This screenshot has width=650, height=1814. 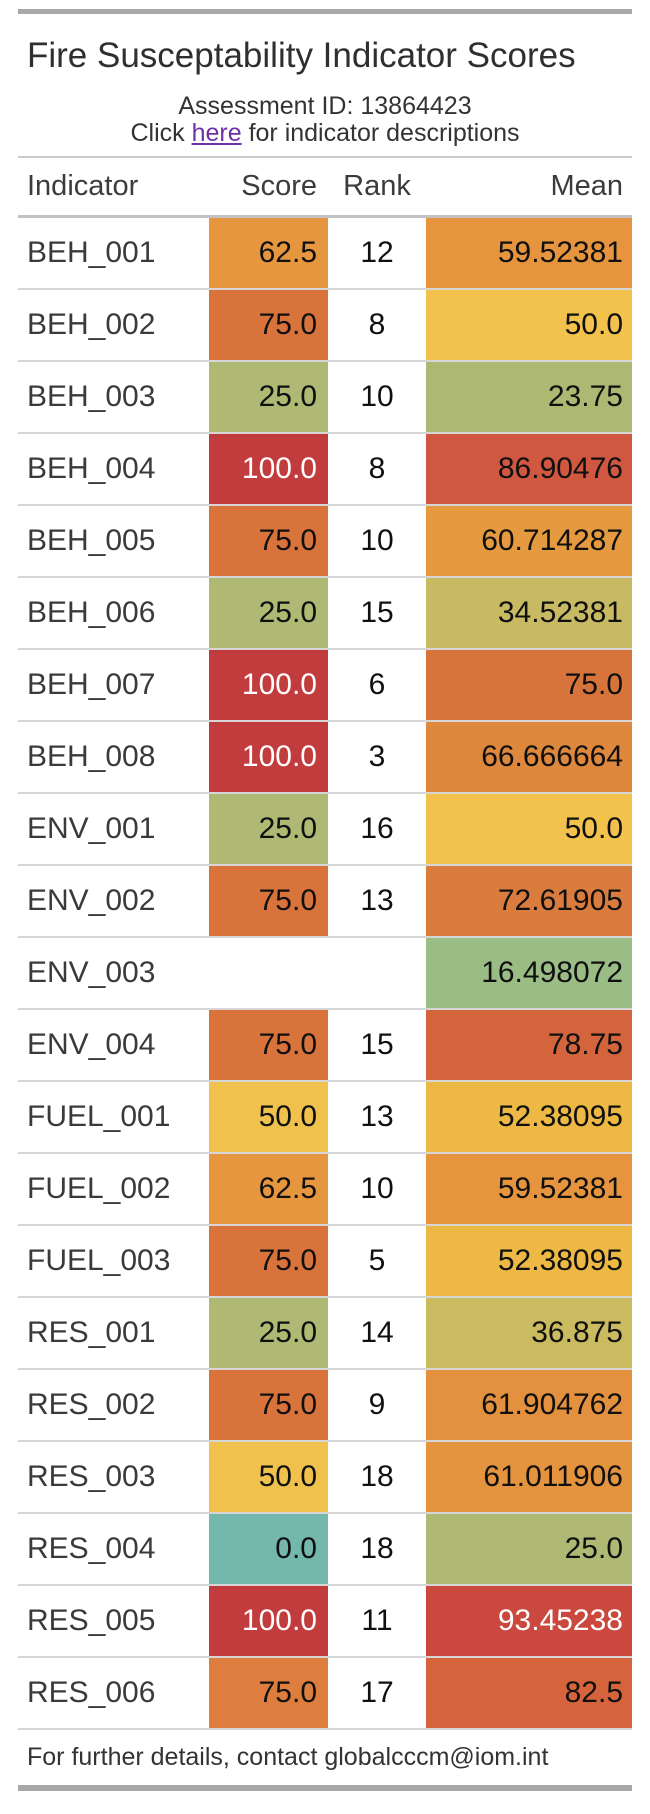 I want to click on subtitle-prefix: Click, so click(x=161, y=133).